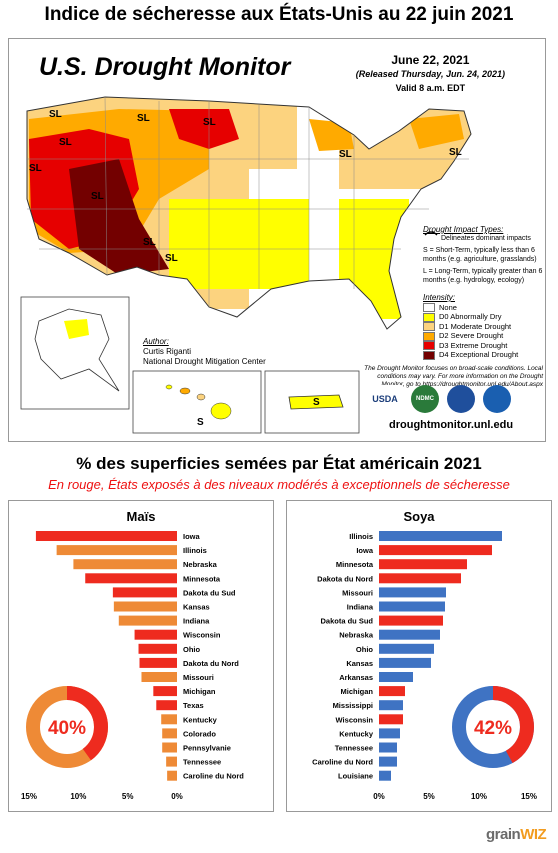 This screenshot has width=558, height=853. Describe the element at coordinates (493, 727) in the screenshot. I see `donut-drought-arc` at that location.